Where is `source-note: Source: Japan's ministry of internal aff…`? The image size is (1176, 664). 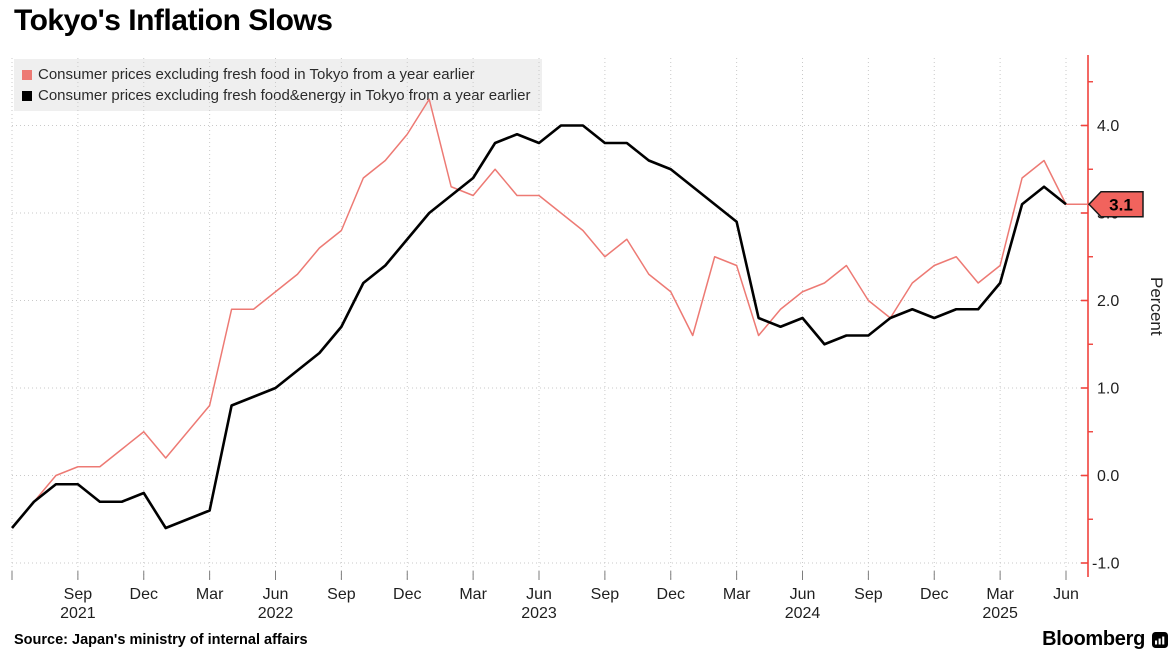
source-note: Source: Japan's ministry of internal aff… is located at coordinates (161, 640).